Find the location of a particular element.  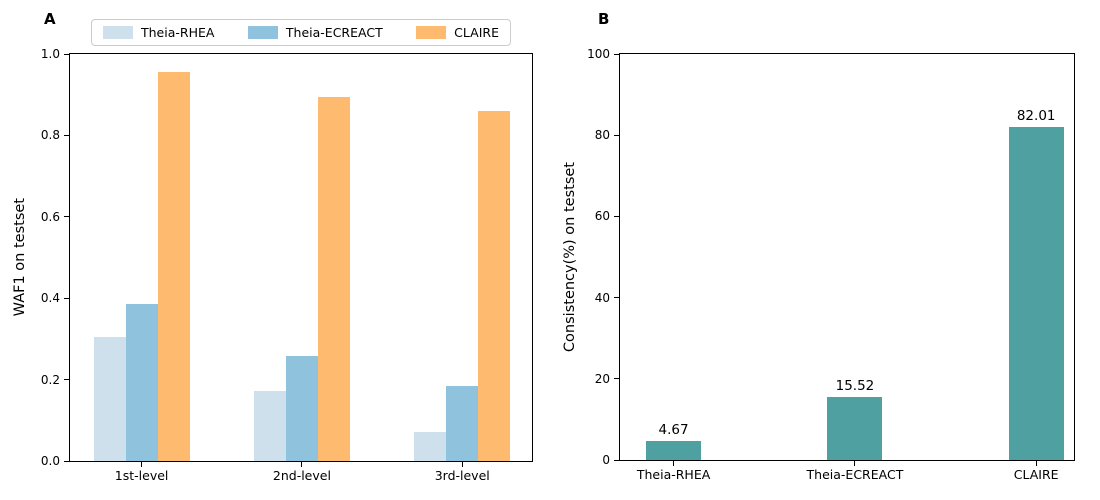

x-tick-label: 3rd-level is located at coordinates (462, 475).